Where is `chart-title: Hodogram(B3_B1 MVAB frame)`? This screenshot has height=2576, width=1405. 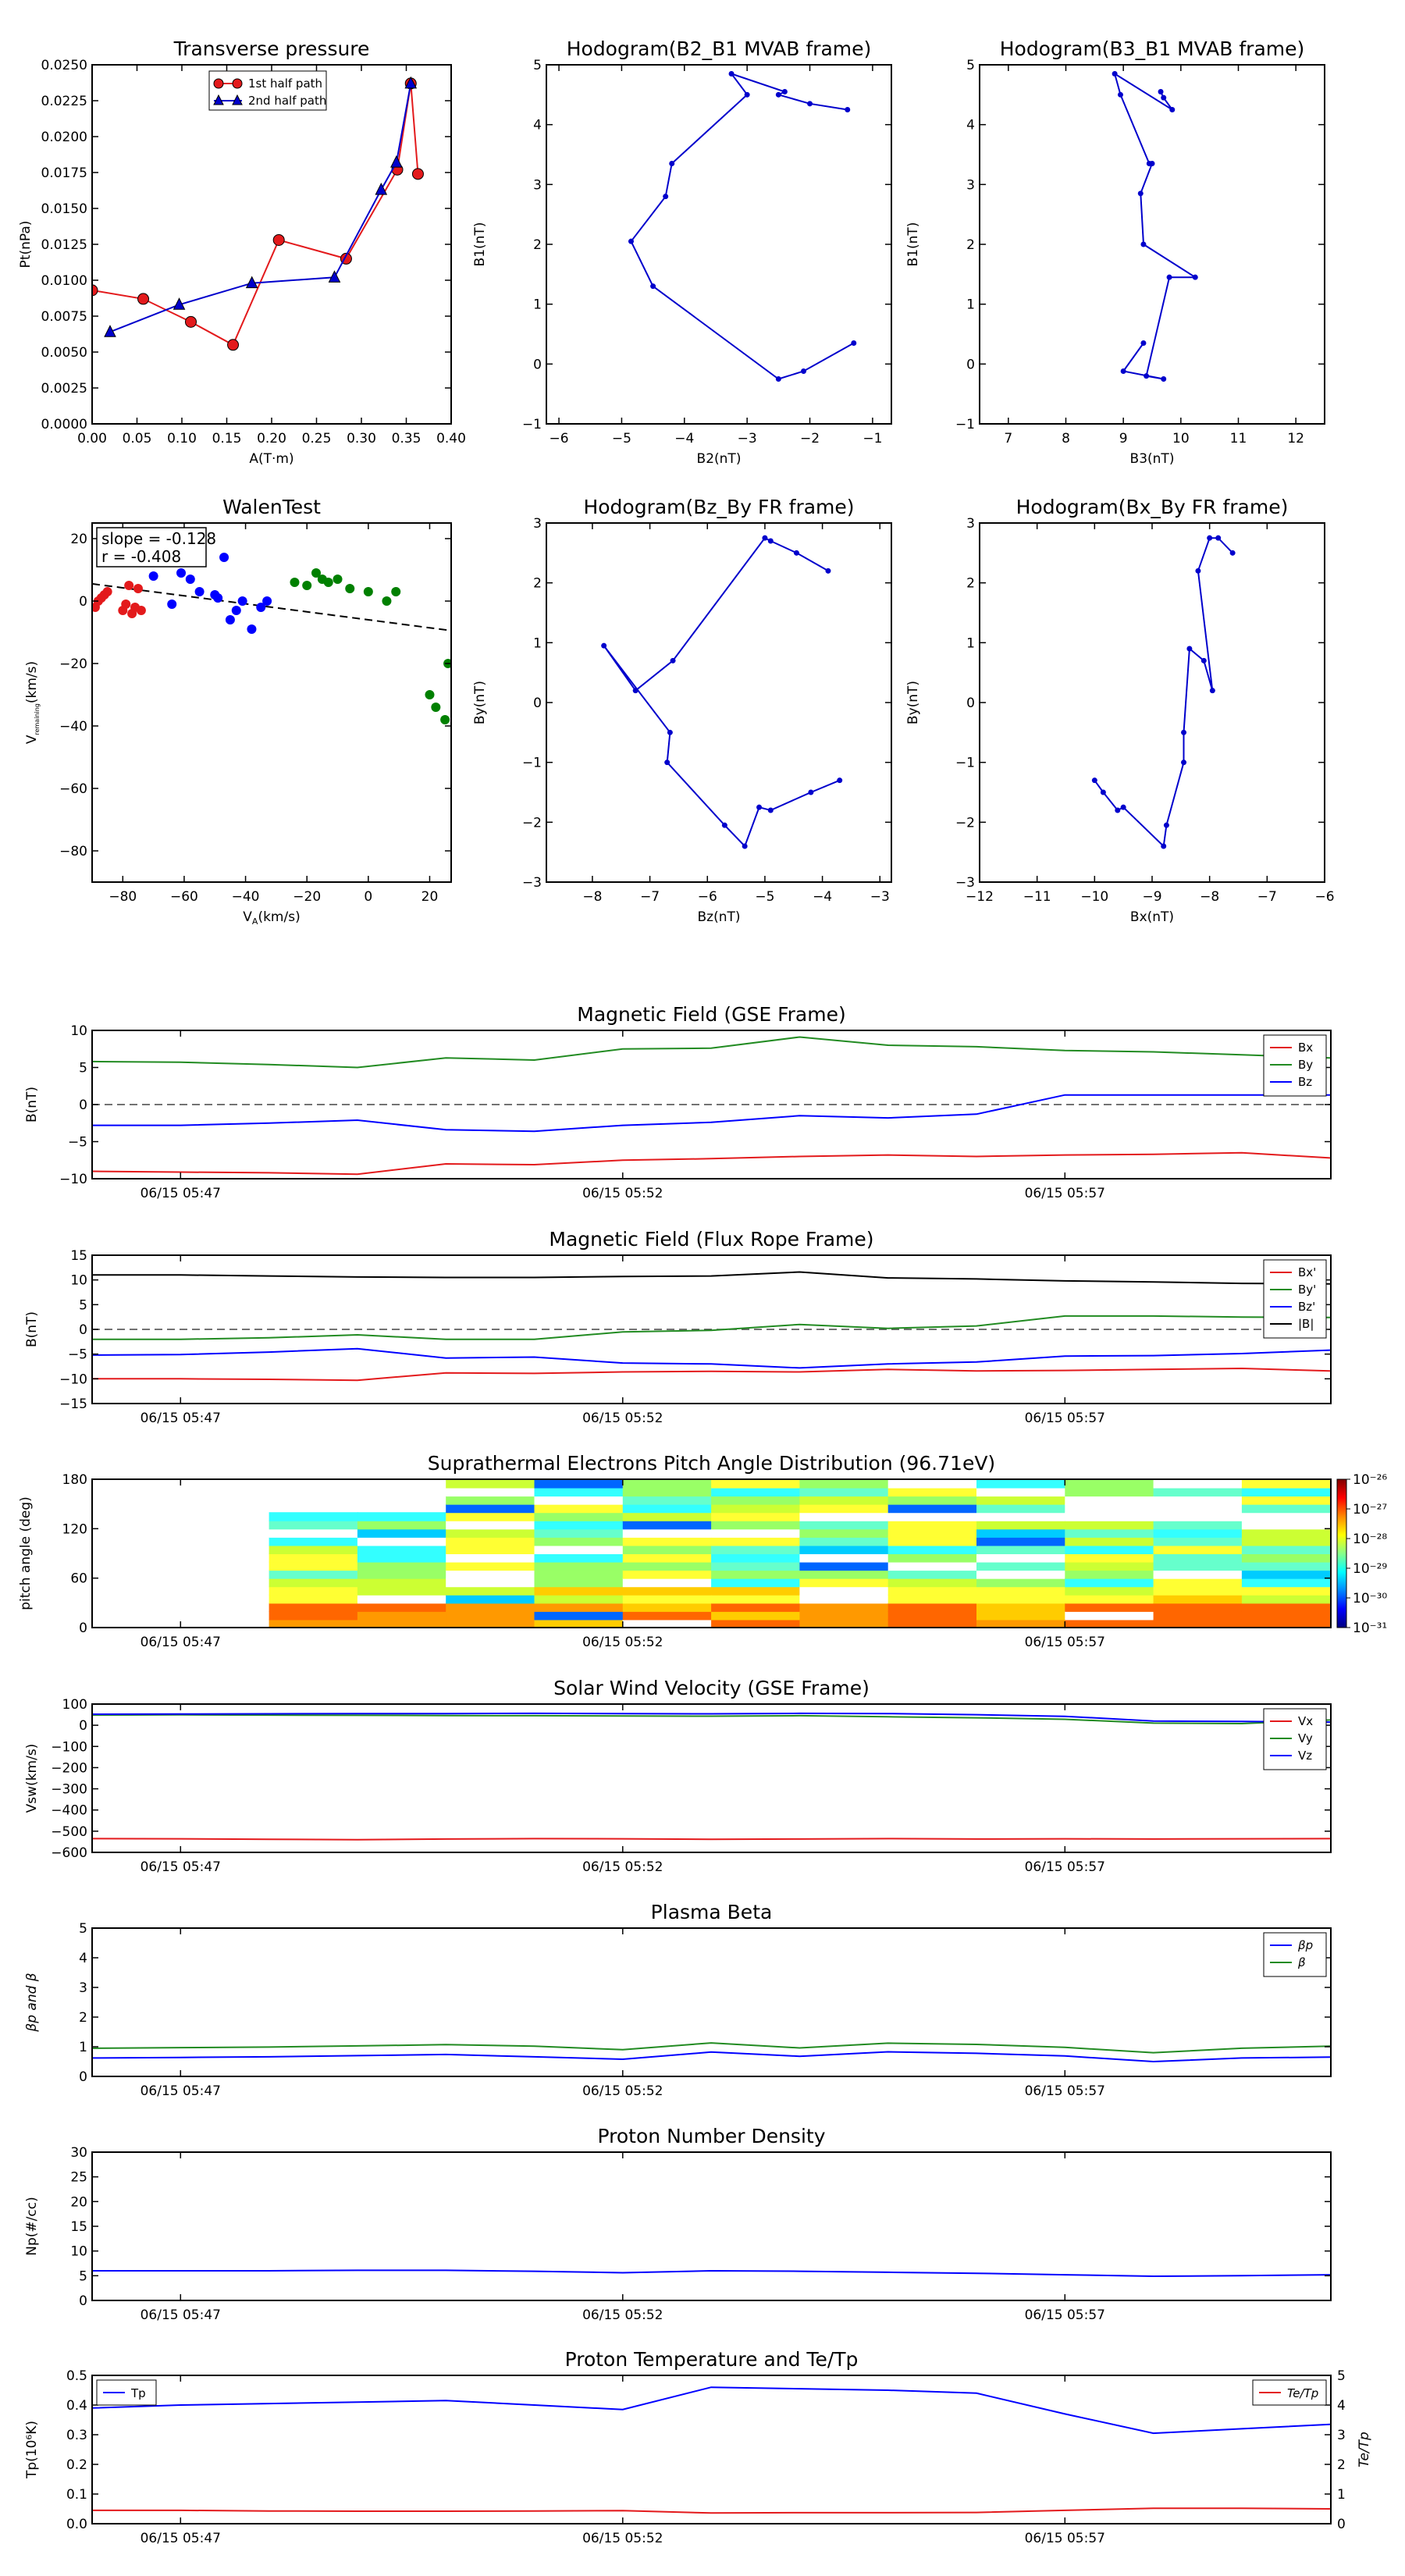
chart-title: Hodogram(B3_B1 MVAB frame) is located at coordinates (1152, 48).